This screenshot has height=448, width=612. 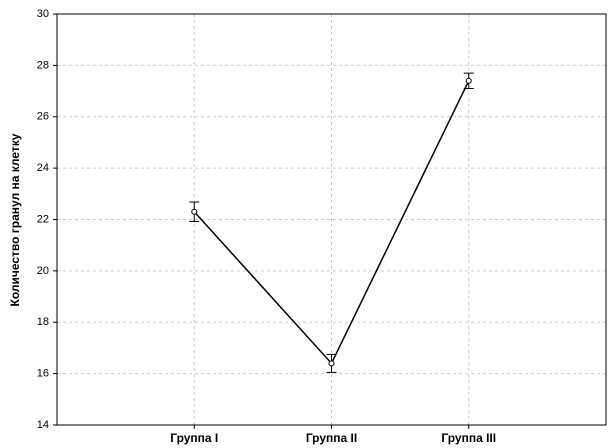 What do you see at coordinates (43, 219) in the screenshot?
I see `y-tick-label: 22` at bounding box center [43, 219].